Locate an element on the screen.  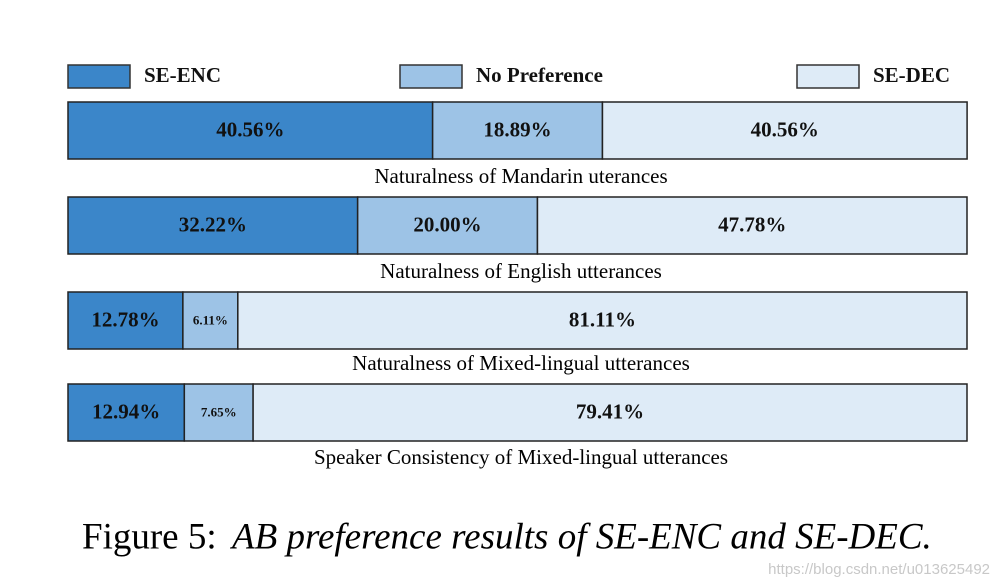
legend-label: SE-ENC is located at coordinates (182, 75).